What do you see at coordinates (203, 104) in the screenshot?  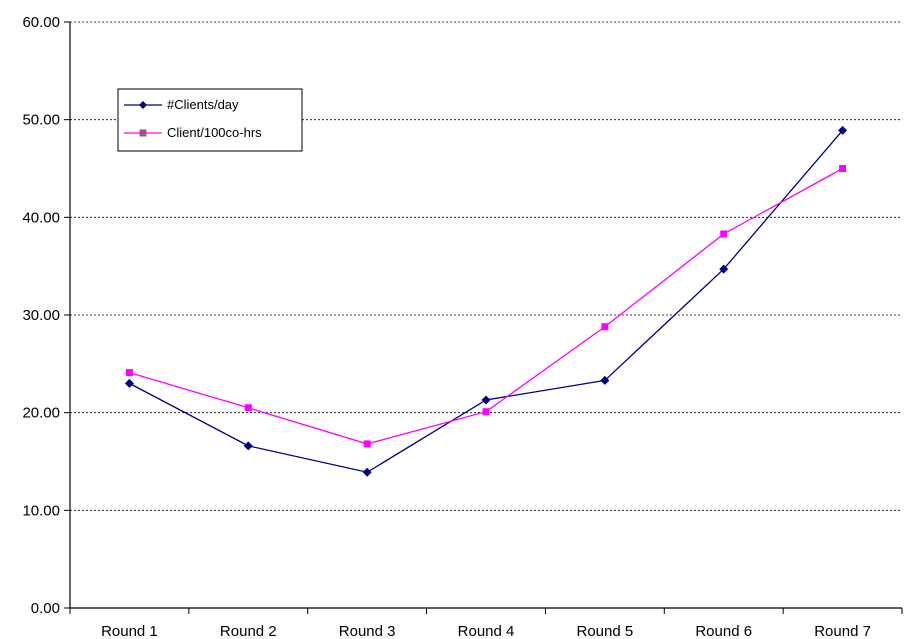 I see `legend-label-clients-per-day: #Clients/day` at bounding box center [203, 104].